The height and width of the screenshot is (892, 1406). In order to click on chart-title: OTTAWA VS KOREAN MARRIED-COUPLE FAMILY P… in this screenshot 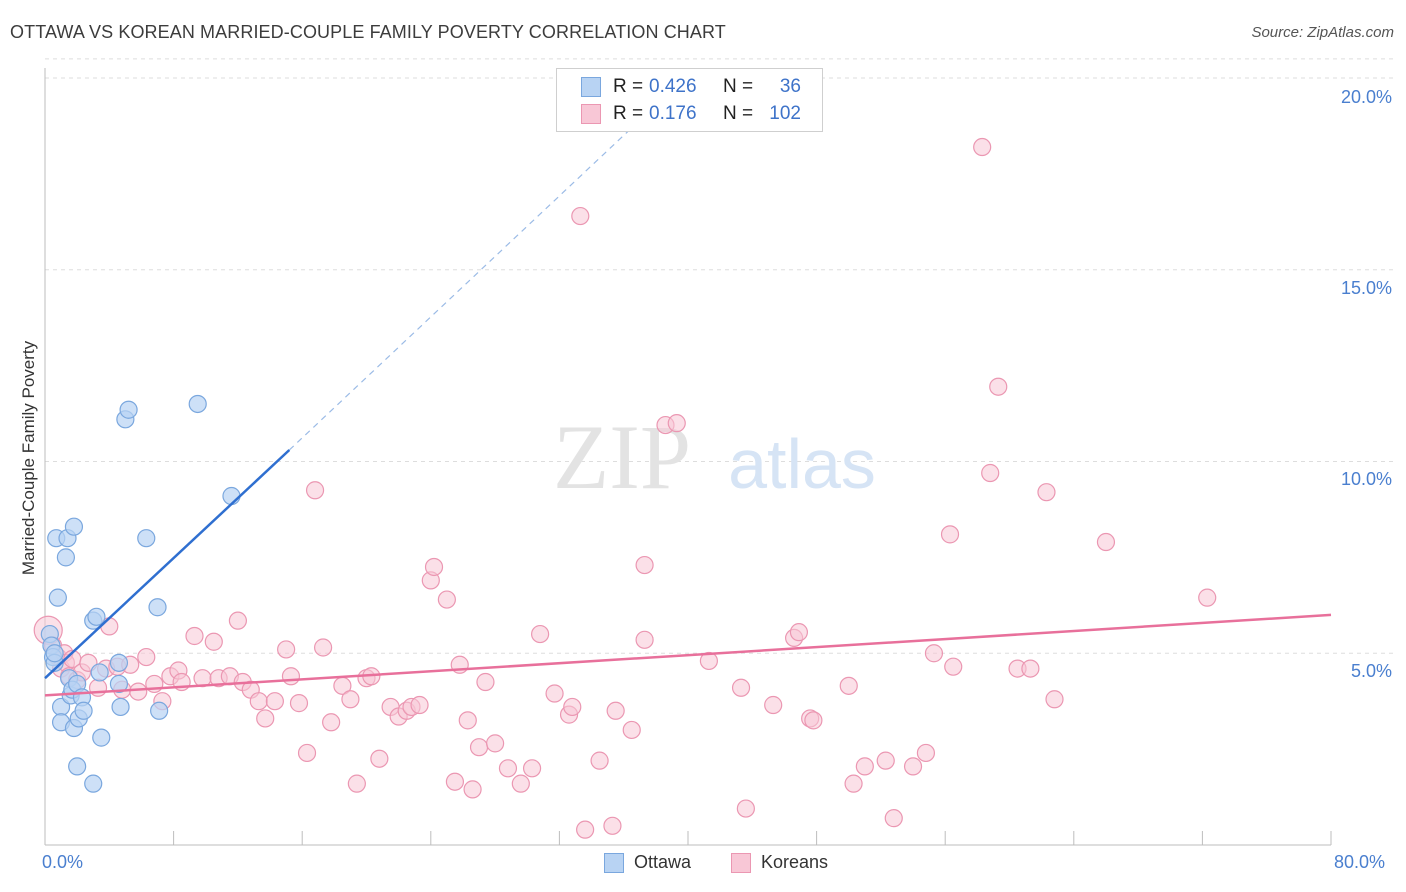, I will do `click(368, 32)`.